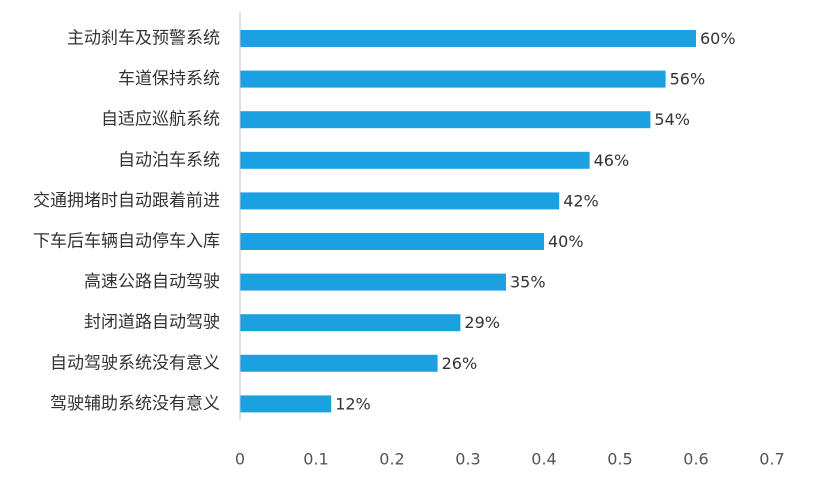  What do you see at coordinates (566, 241) in the screenshot?
I see `data-label: 40%` at bounding box center [566, 241].